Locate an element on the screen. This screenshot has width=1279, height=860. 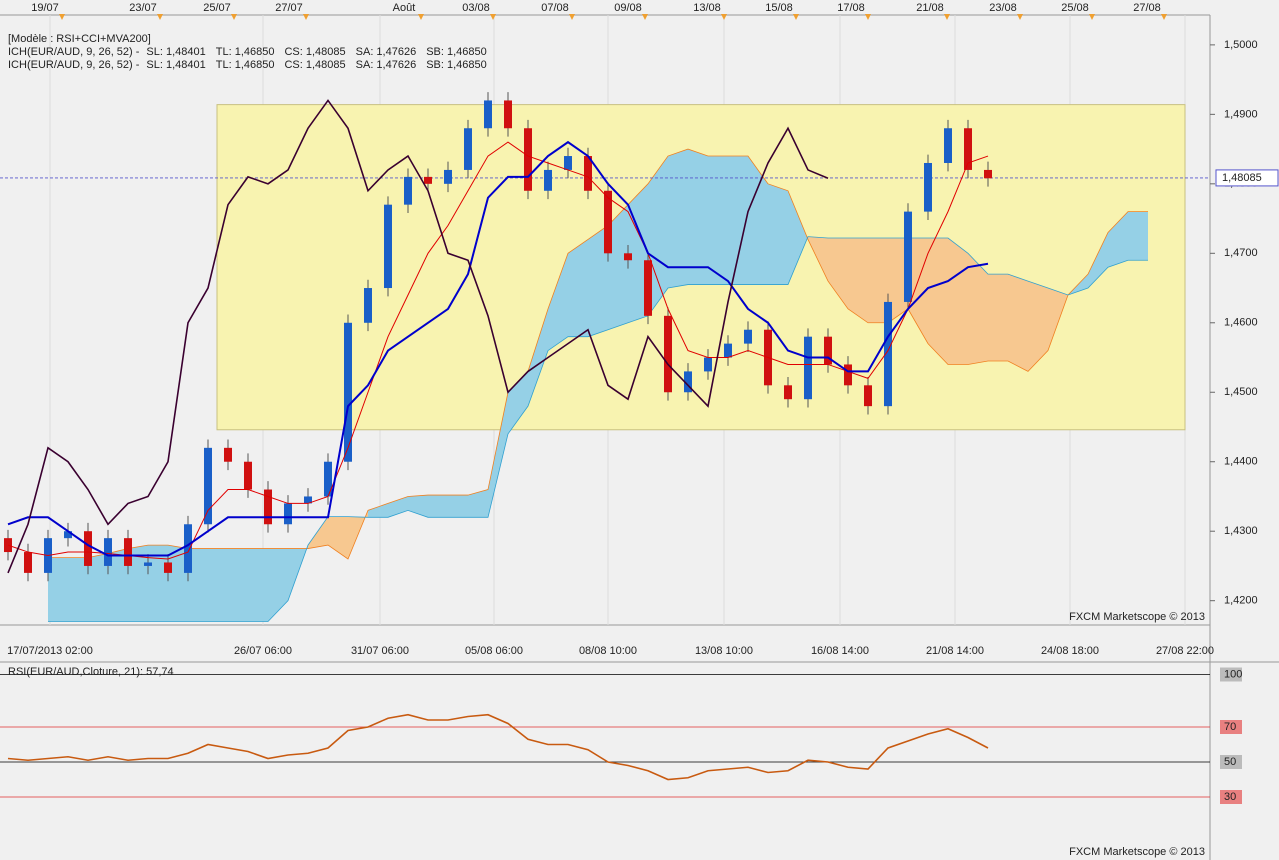
bottom-date-label: 16/08 14:00 is located at coordinates (840, 651).